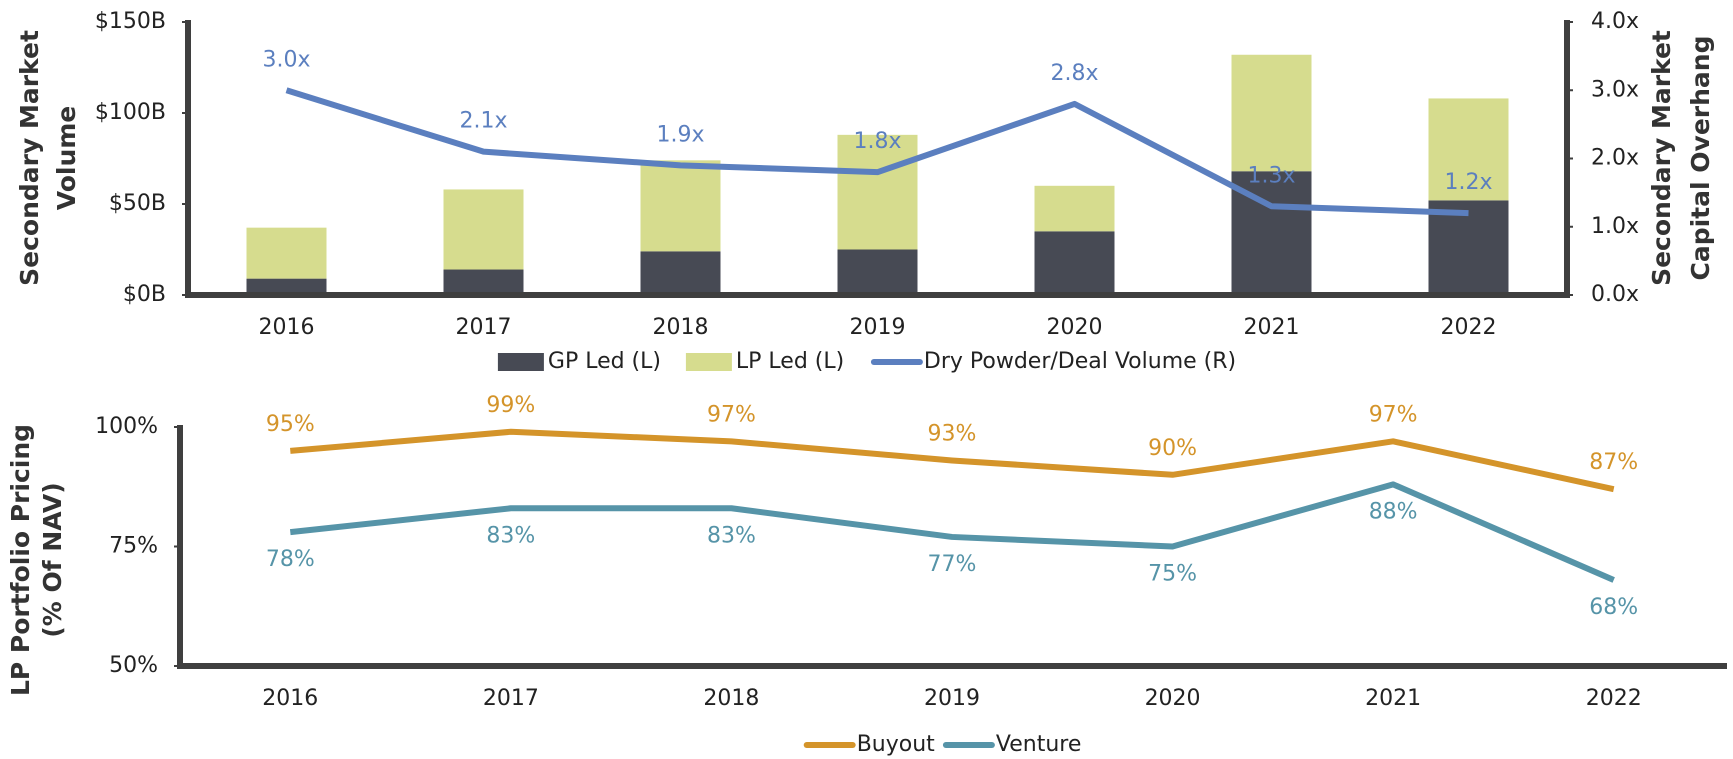  Describe the element at coordinates (286, 59) in the screenshot. I see `data-label: 3.0x` at that location.